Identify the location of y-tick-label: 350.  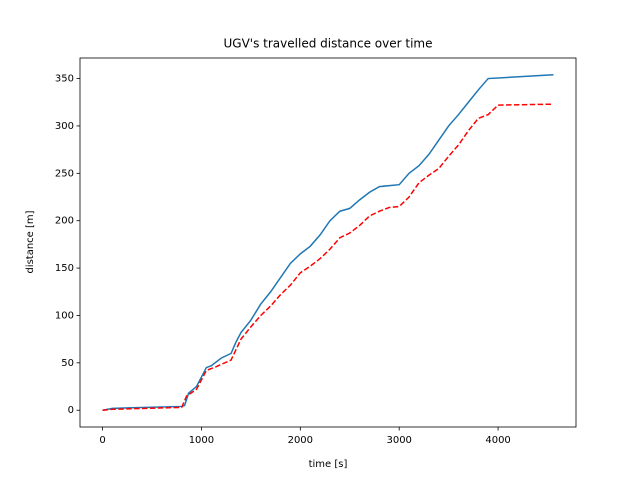
(64, 79).